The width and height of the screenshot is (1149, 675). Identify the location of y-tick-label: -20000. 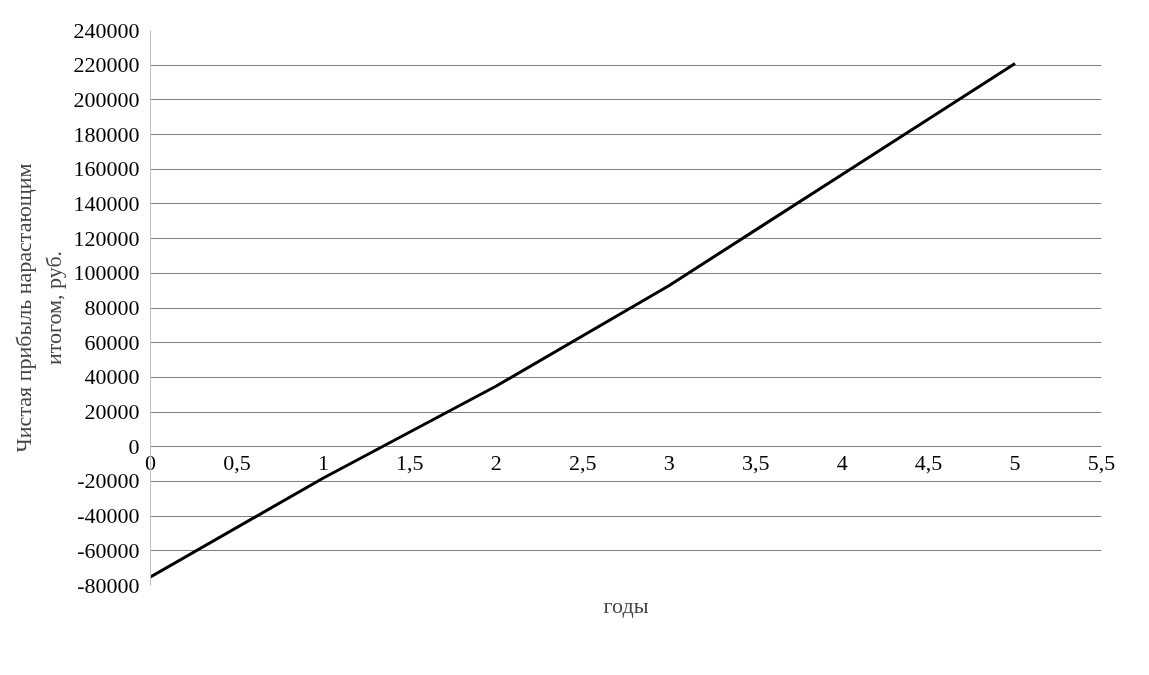
(108, 481).